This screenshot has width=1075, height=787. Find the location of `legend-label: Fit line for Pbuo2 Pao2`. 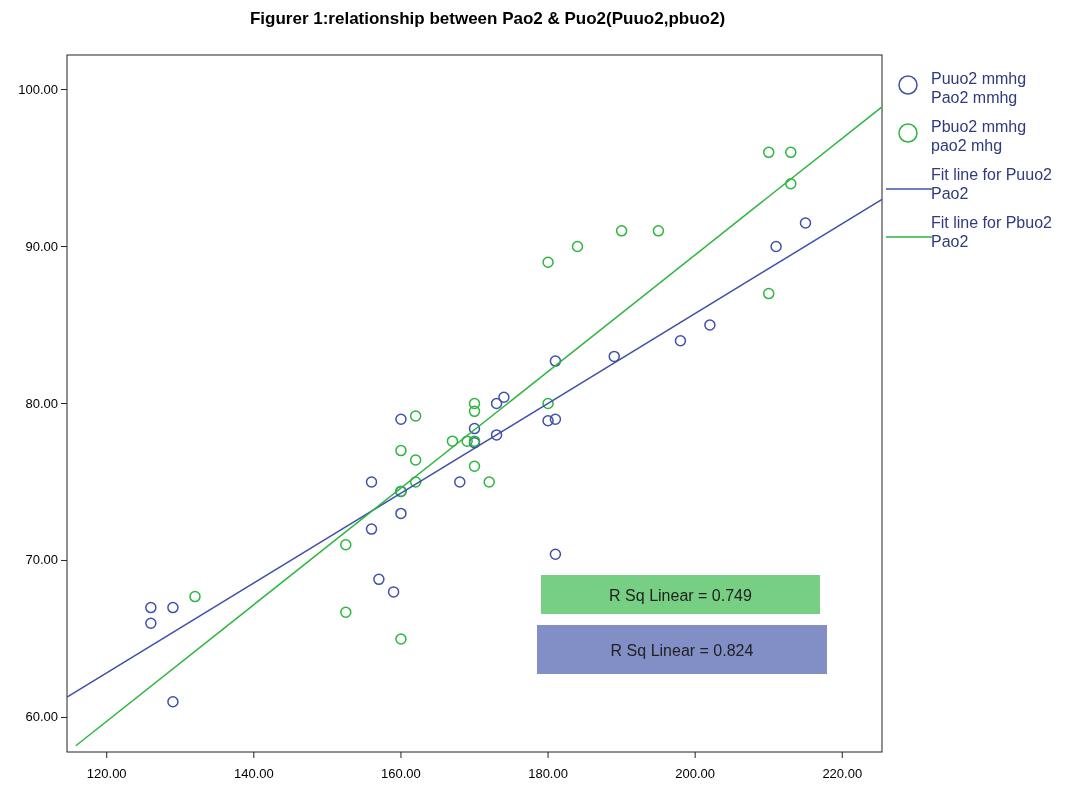

legend-label: Fit line for Pbuo2 Pao2 is located at coordinates (992, 232).